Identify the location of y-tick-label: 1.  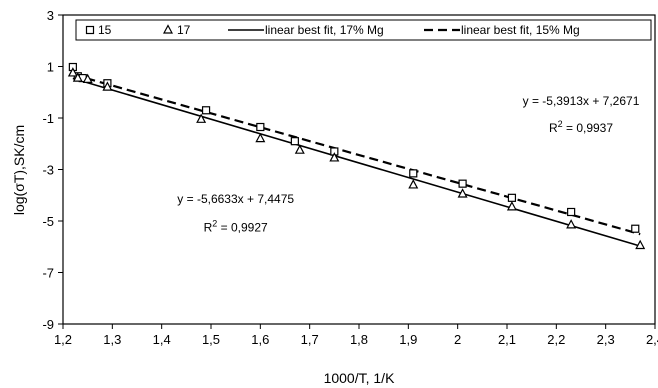
(50, 67).